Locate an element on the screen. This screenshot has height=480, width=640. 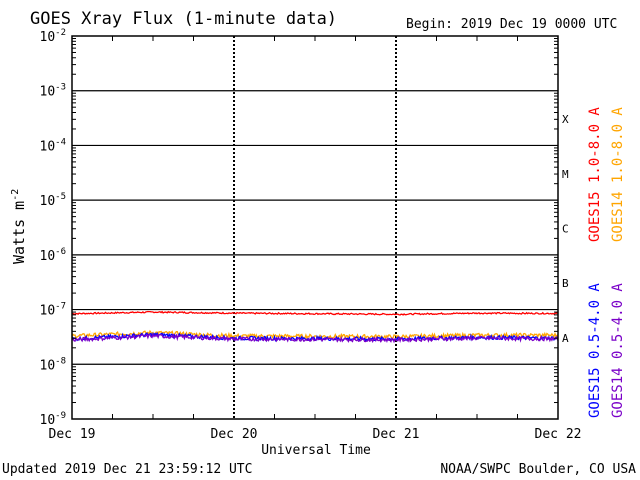
y-tick-label: 10⁻⁹ is located at coordinates (53, 419).